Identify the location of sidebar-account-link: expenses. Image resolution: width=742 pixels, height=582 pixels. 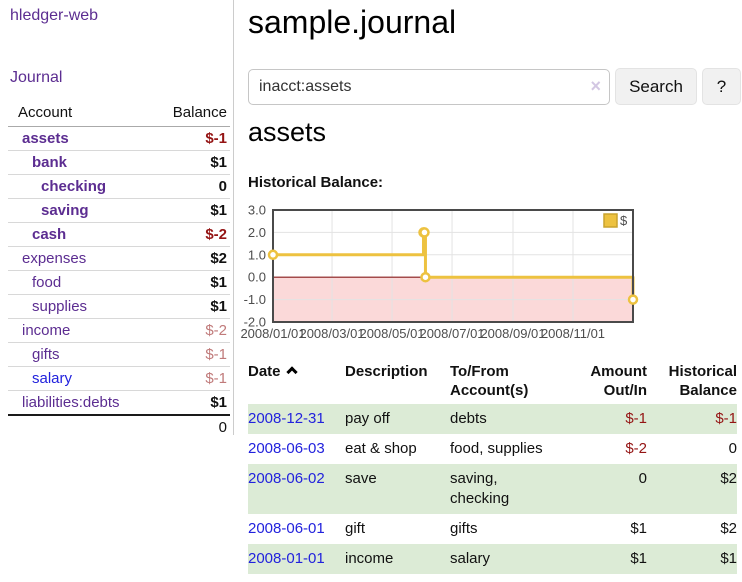
(54, 258).